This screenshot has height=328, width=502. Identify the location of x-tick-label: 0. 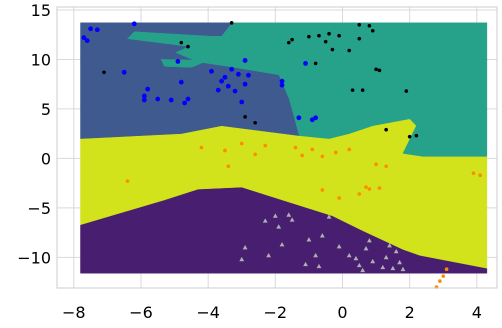
(342, 312).